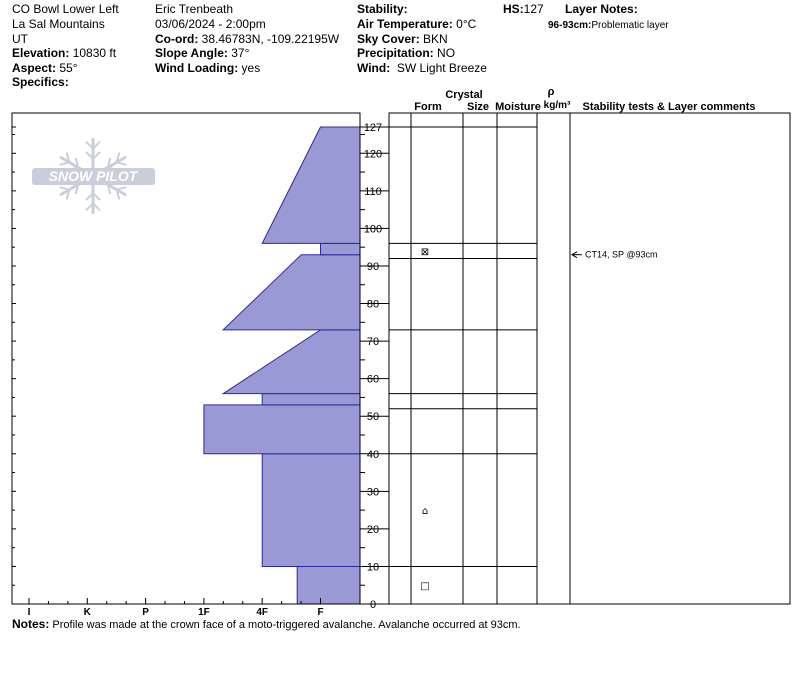 Image resolution: width=800 pixels, height=676 pixels. Describe the element at coordinates (373, 267) in the screenshot. I see `depth-label-90: 90` at that location.